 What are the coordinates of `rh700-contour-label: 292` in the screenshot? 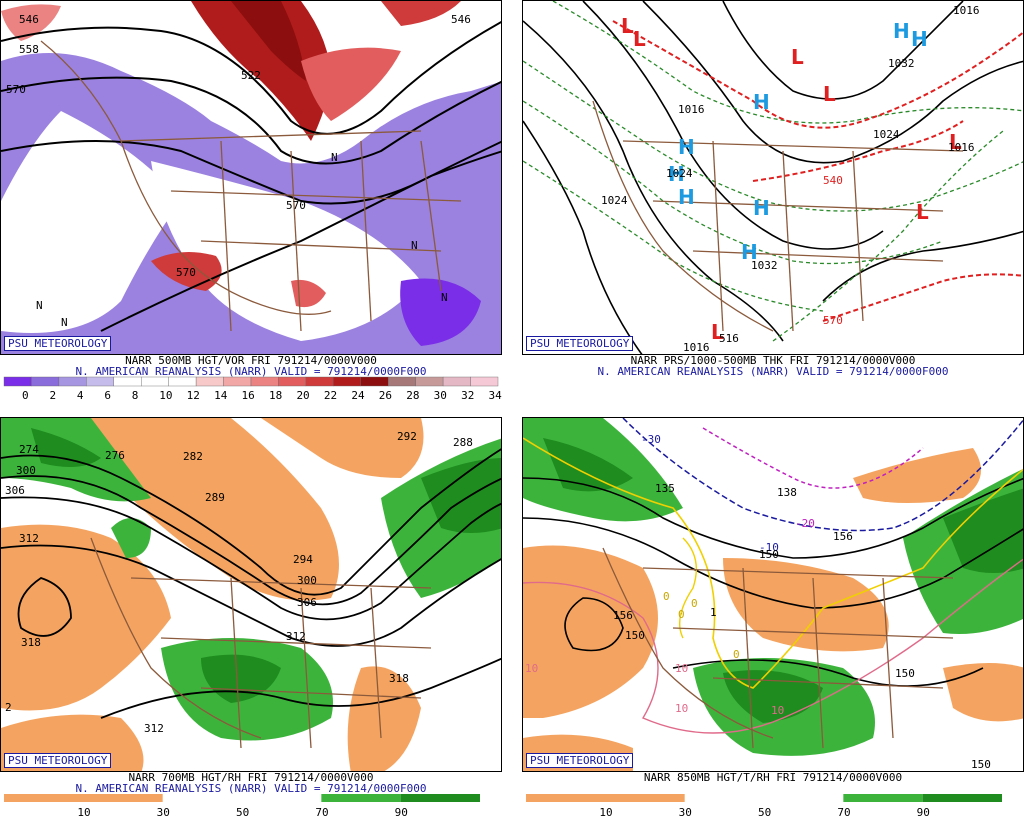 It's located at (407, 436).